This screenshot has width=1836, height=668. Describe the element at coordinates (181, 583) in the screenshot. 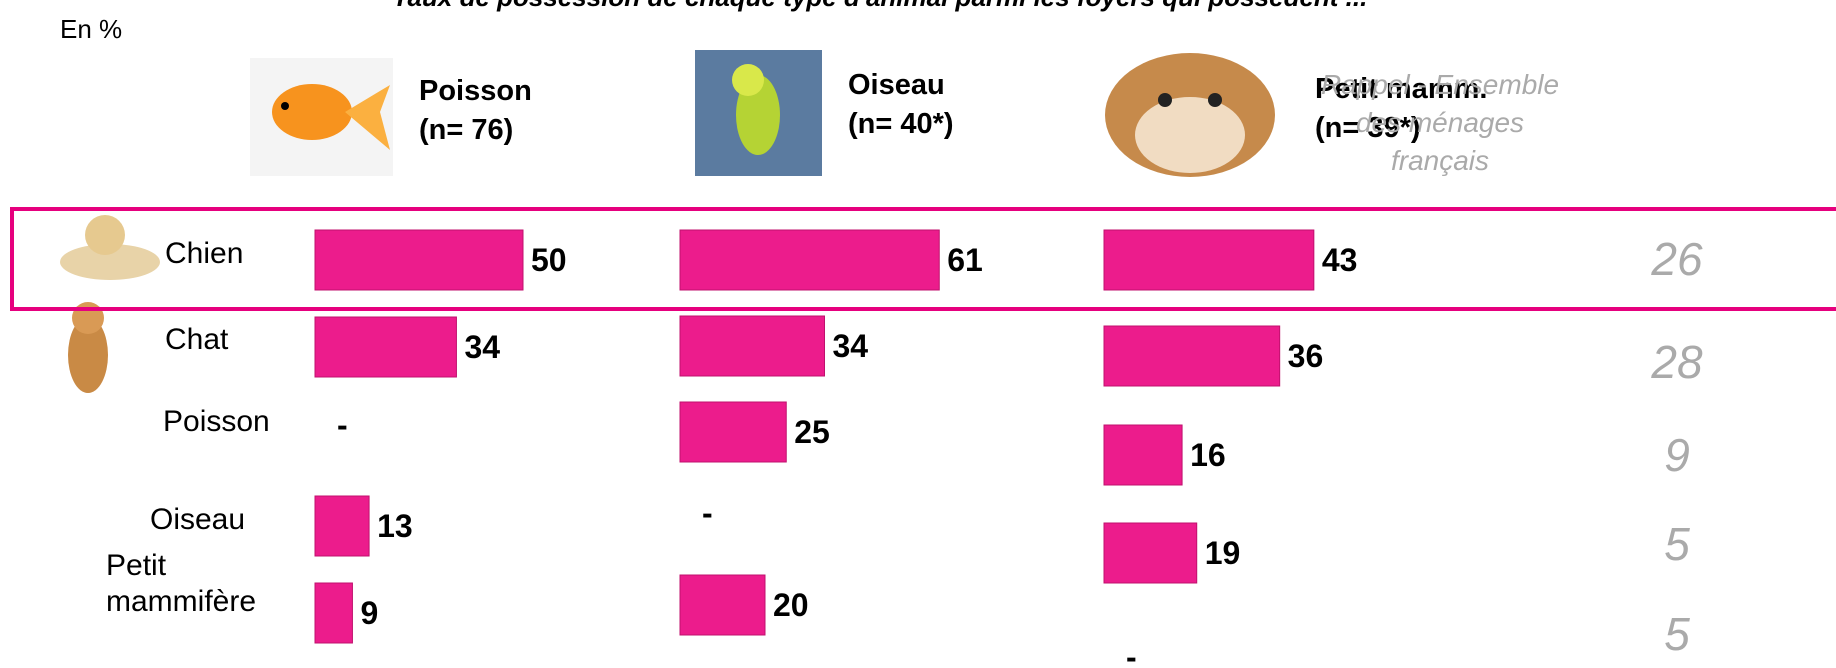

I see `row-label: Petit mammifère` at that location.